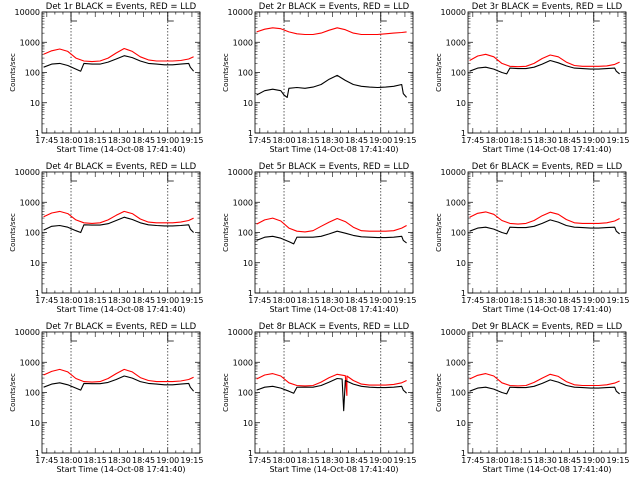 The image size is (640, 480). I want to click on chart-title: Det 6r BLACK = Events, RED = LLD, so click(547, 167).